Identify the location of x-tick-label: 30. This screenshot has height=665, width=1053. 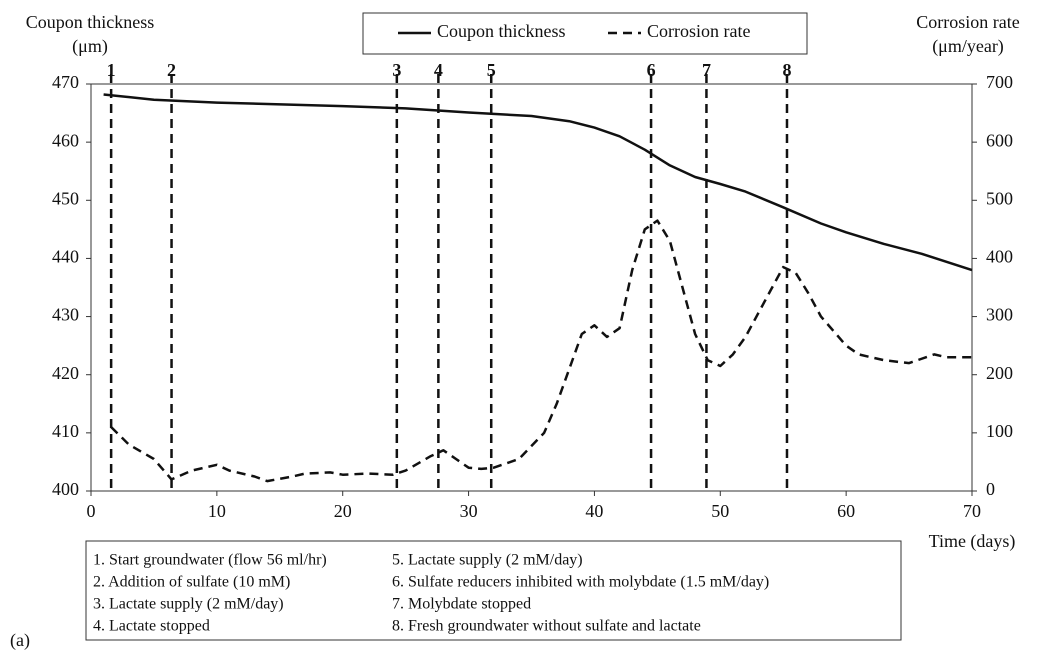
(469, 511).